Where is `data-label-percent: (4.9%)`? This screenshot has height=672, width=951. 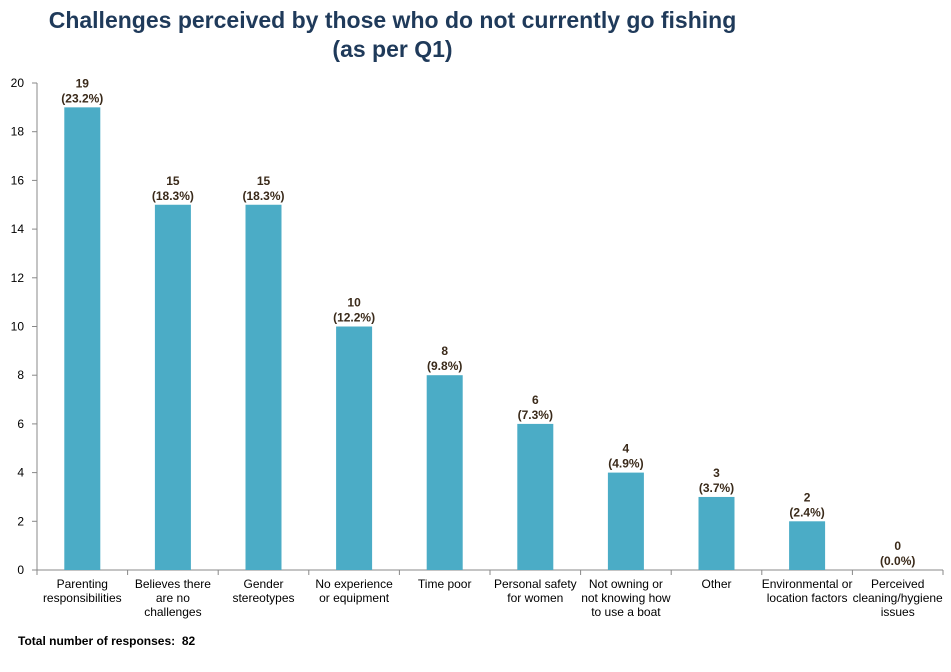
data-label-percent: (4.9%) is located at coordinates (625, 464).